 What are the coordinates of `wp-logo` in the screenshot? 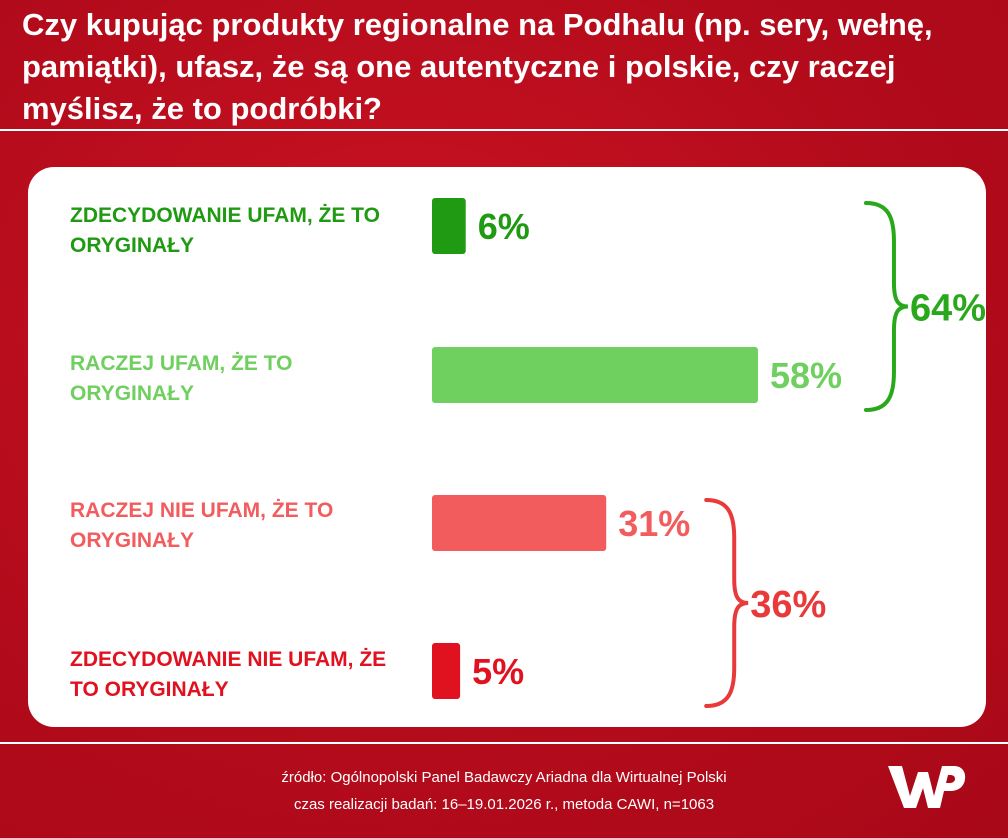 It's located at (924, 789).